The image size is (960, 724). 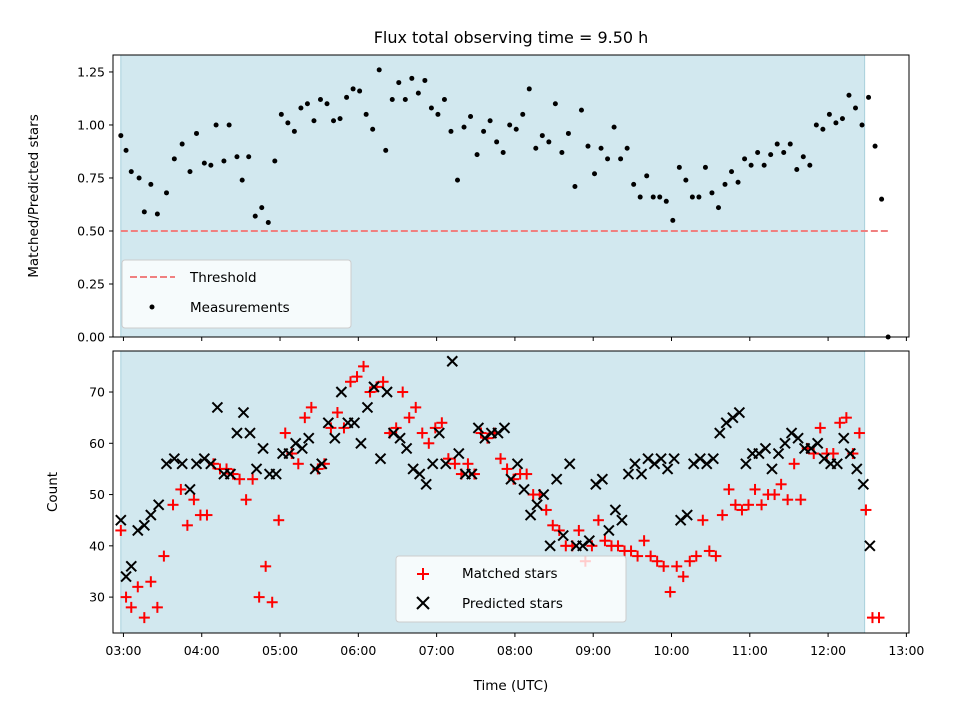 I want to click on top-x-ticks, so click(x=514, y=339).